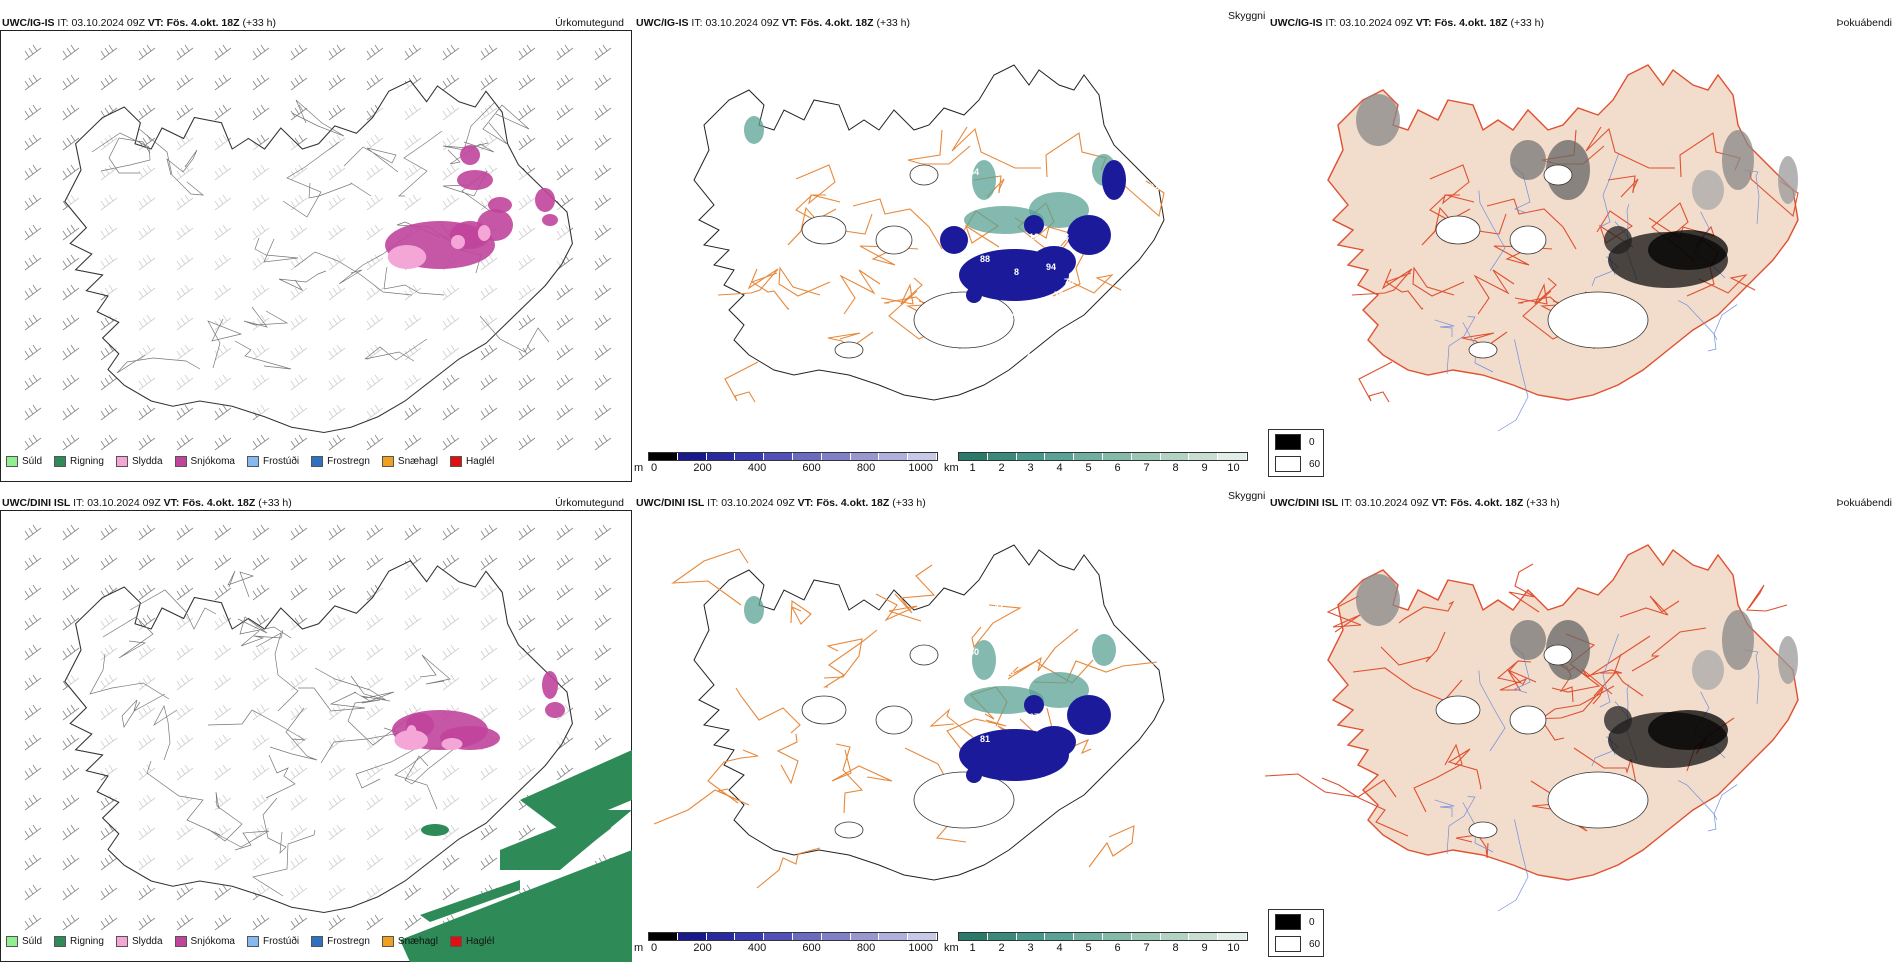 The height and width of the screenshot is (966, 1900). Describe the element at coordinates (1526, 711) in the screenshot. I see `road-network` at that location.